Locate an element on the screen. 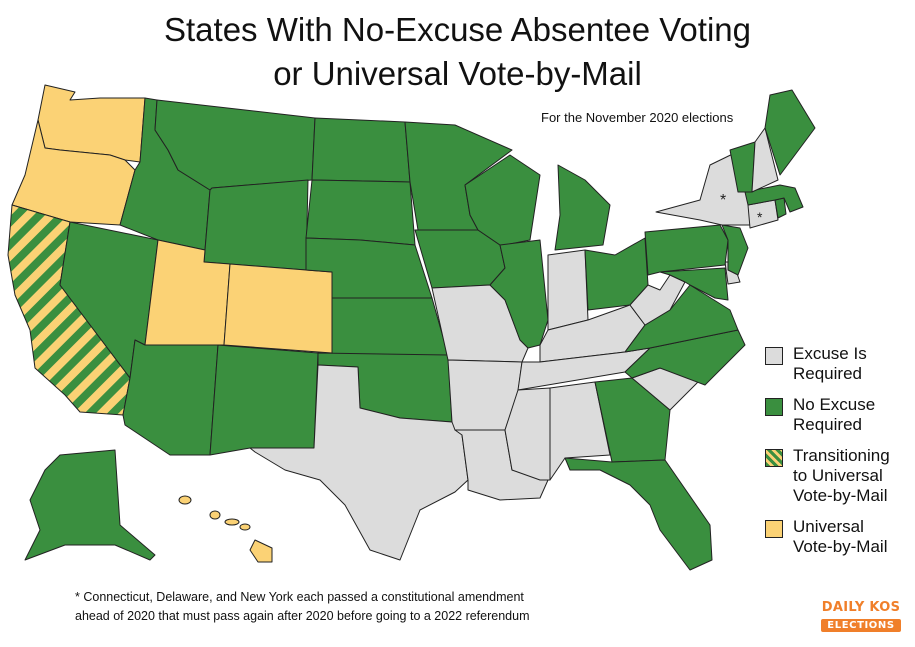 The width and height of the screenshot is (915, 647). state-kansas is located at coordinates (390, 326).